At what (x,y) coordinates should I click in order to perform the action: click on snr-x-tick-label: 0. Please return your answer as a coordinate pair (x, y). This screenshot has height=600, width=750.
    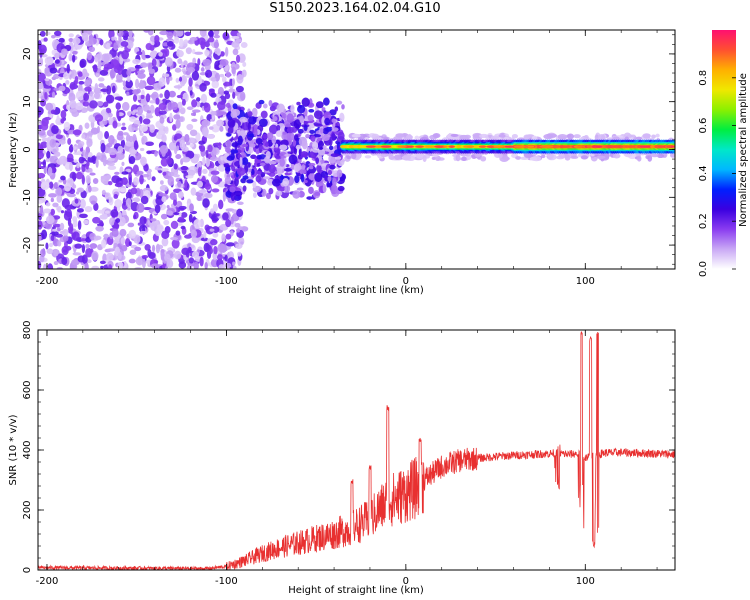
    Looking at the image, I should click on (406, 581).